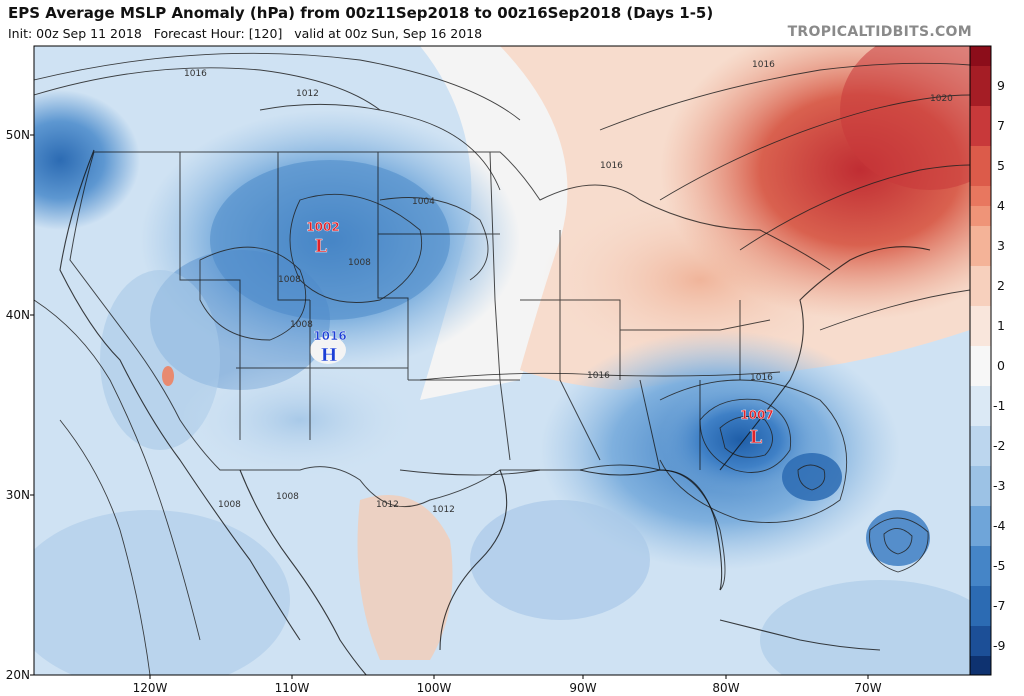  What do you see at coordinates (1001, 165) in the screenshot?
I see `colorbar-tick: 5` at bounding box center [1001, 165].